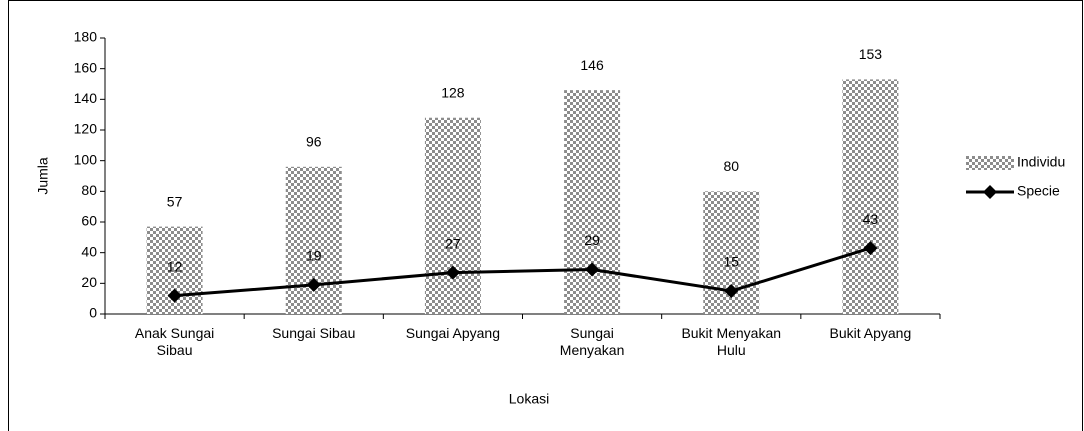 The width and height of the screenshot is (1084, 431). I want to click on x-tick-label: Bukit Menyakan Hulu, so click(731, 341).